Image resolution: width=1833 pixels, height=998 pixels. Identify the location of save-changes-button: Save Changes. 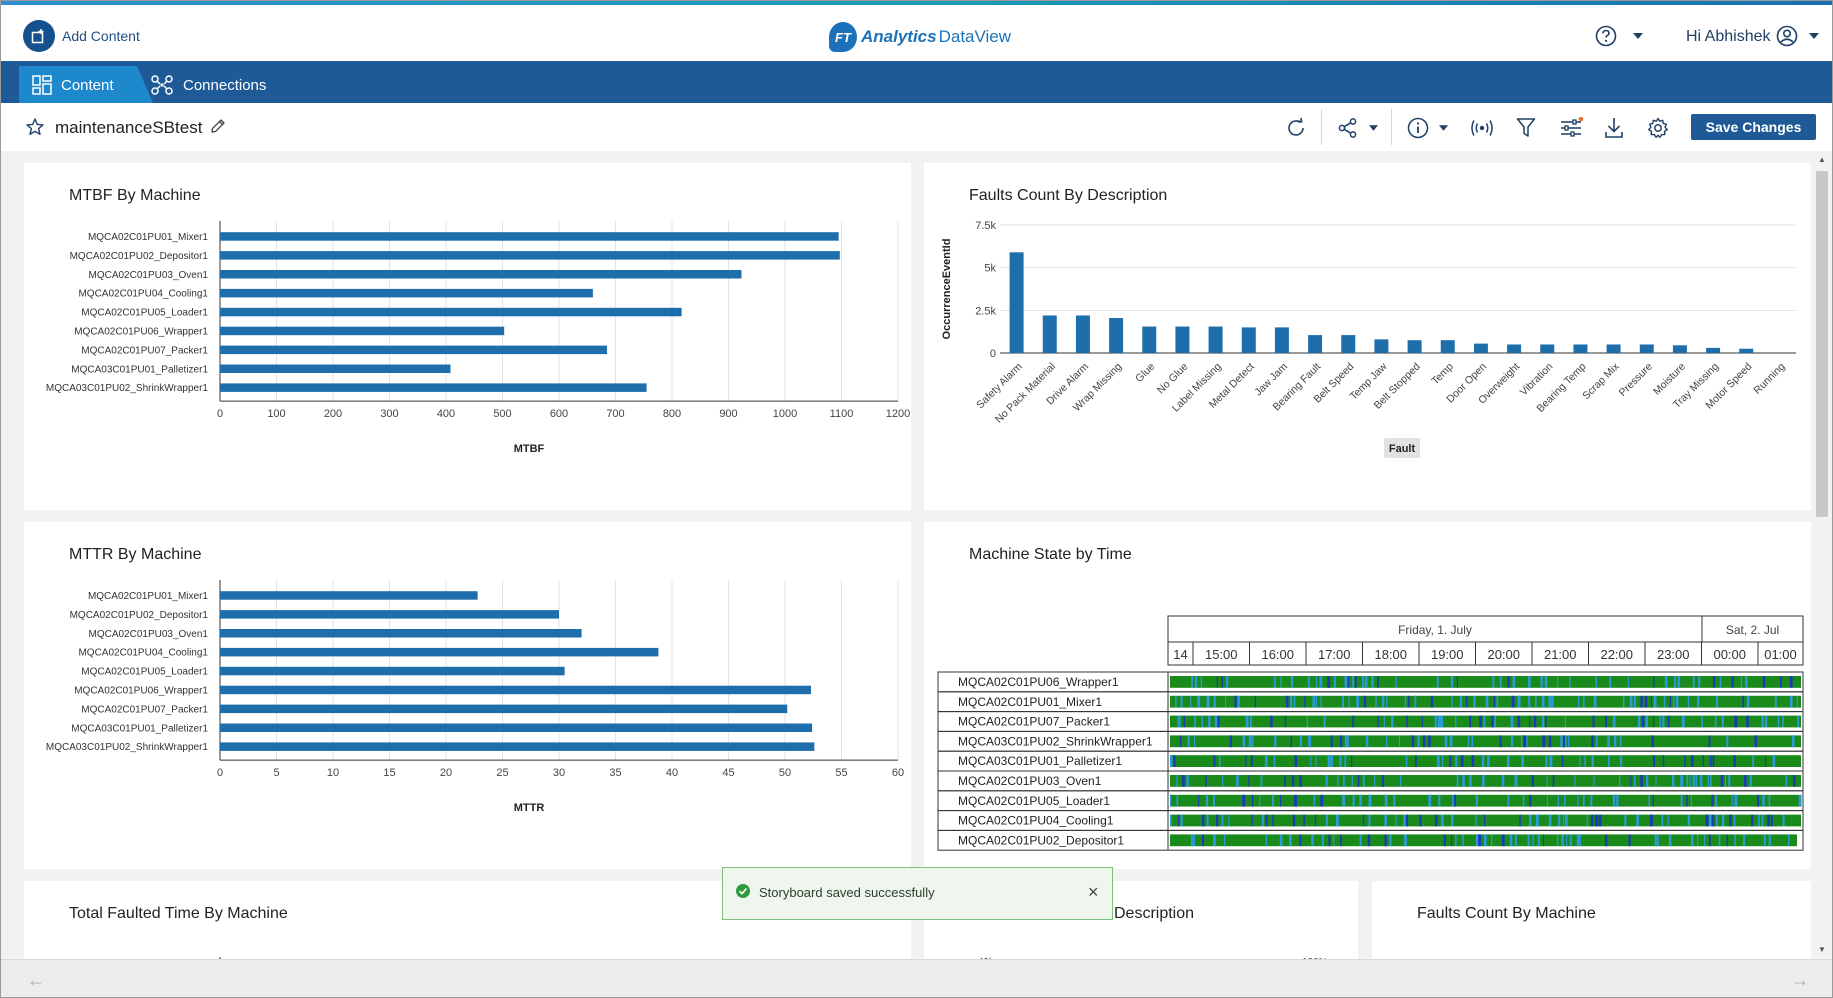
(1753, 127).